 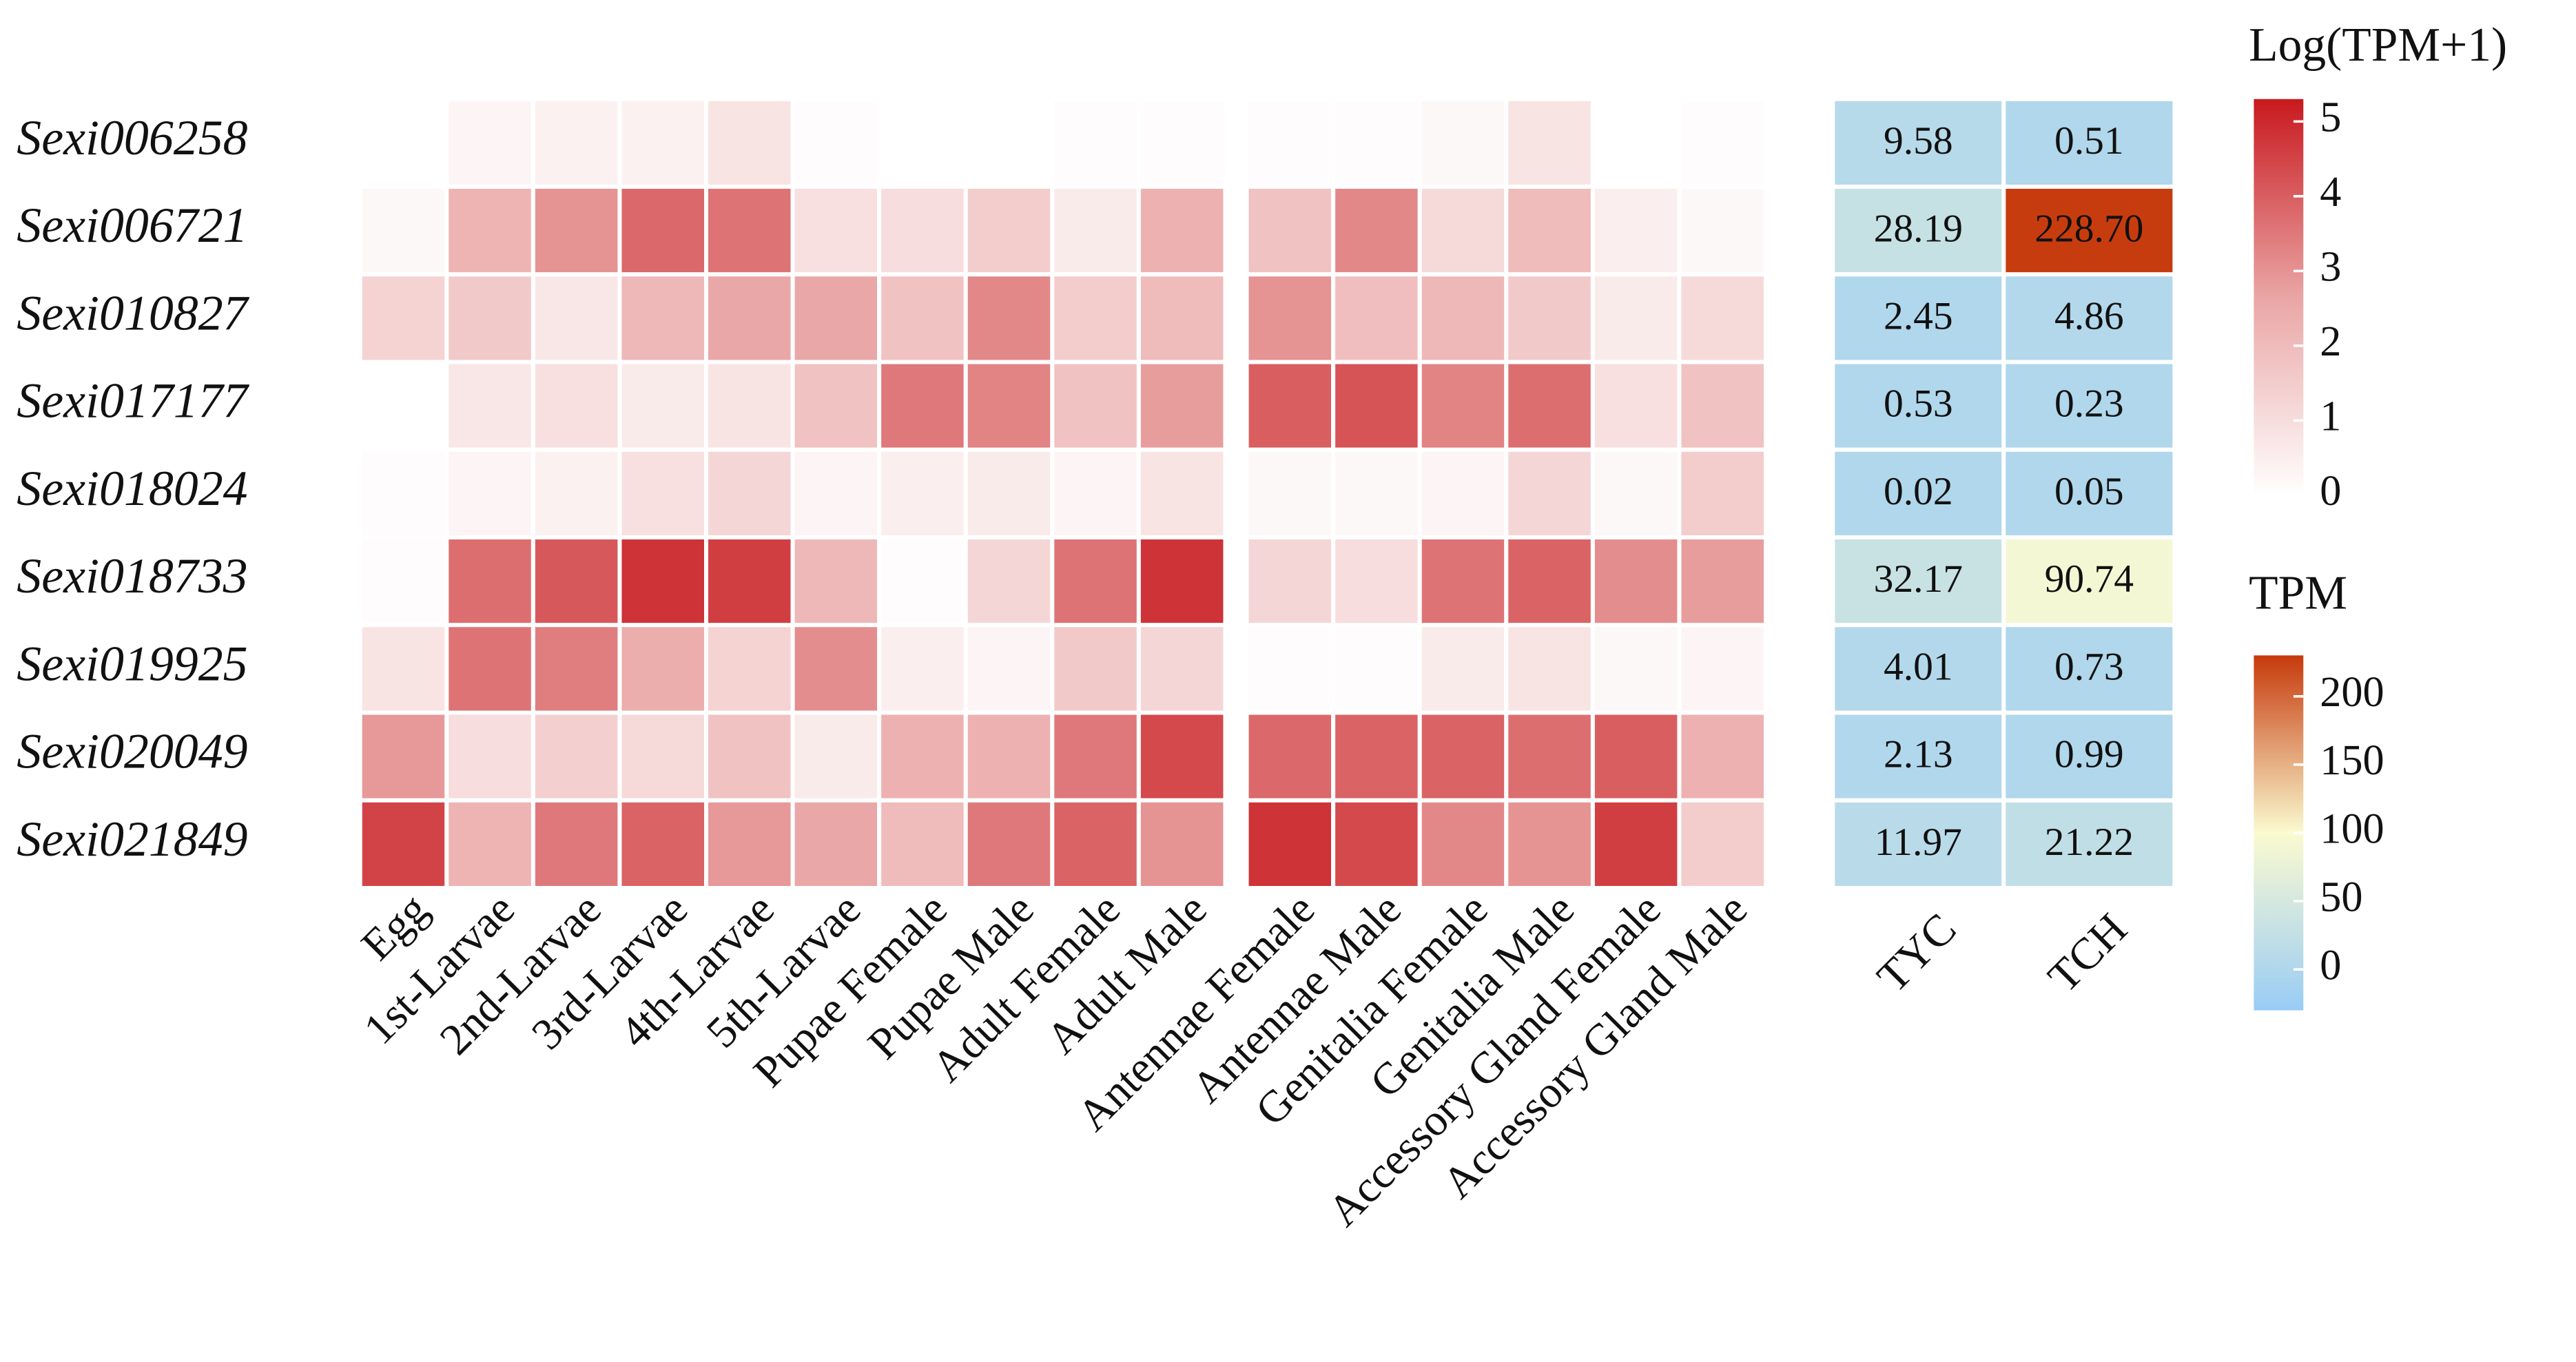 I want to click on cell-label: 9.58, so click(x=1918, y=141).